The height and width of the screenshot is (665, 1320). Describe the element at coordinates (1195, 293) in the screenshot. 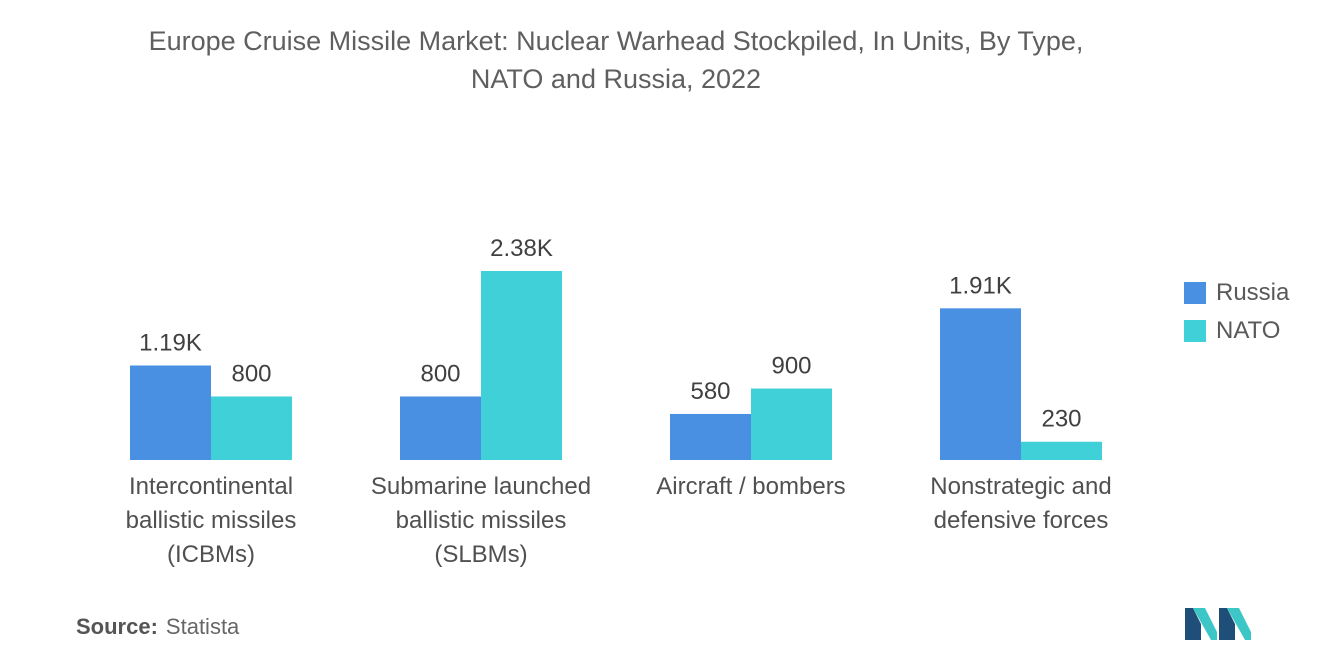

I see `legend-swatch-russia` at that location.